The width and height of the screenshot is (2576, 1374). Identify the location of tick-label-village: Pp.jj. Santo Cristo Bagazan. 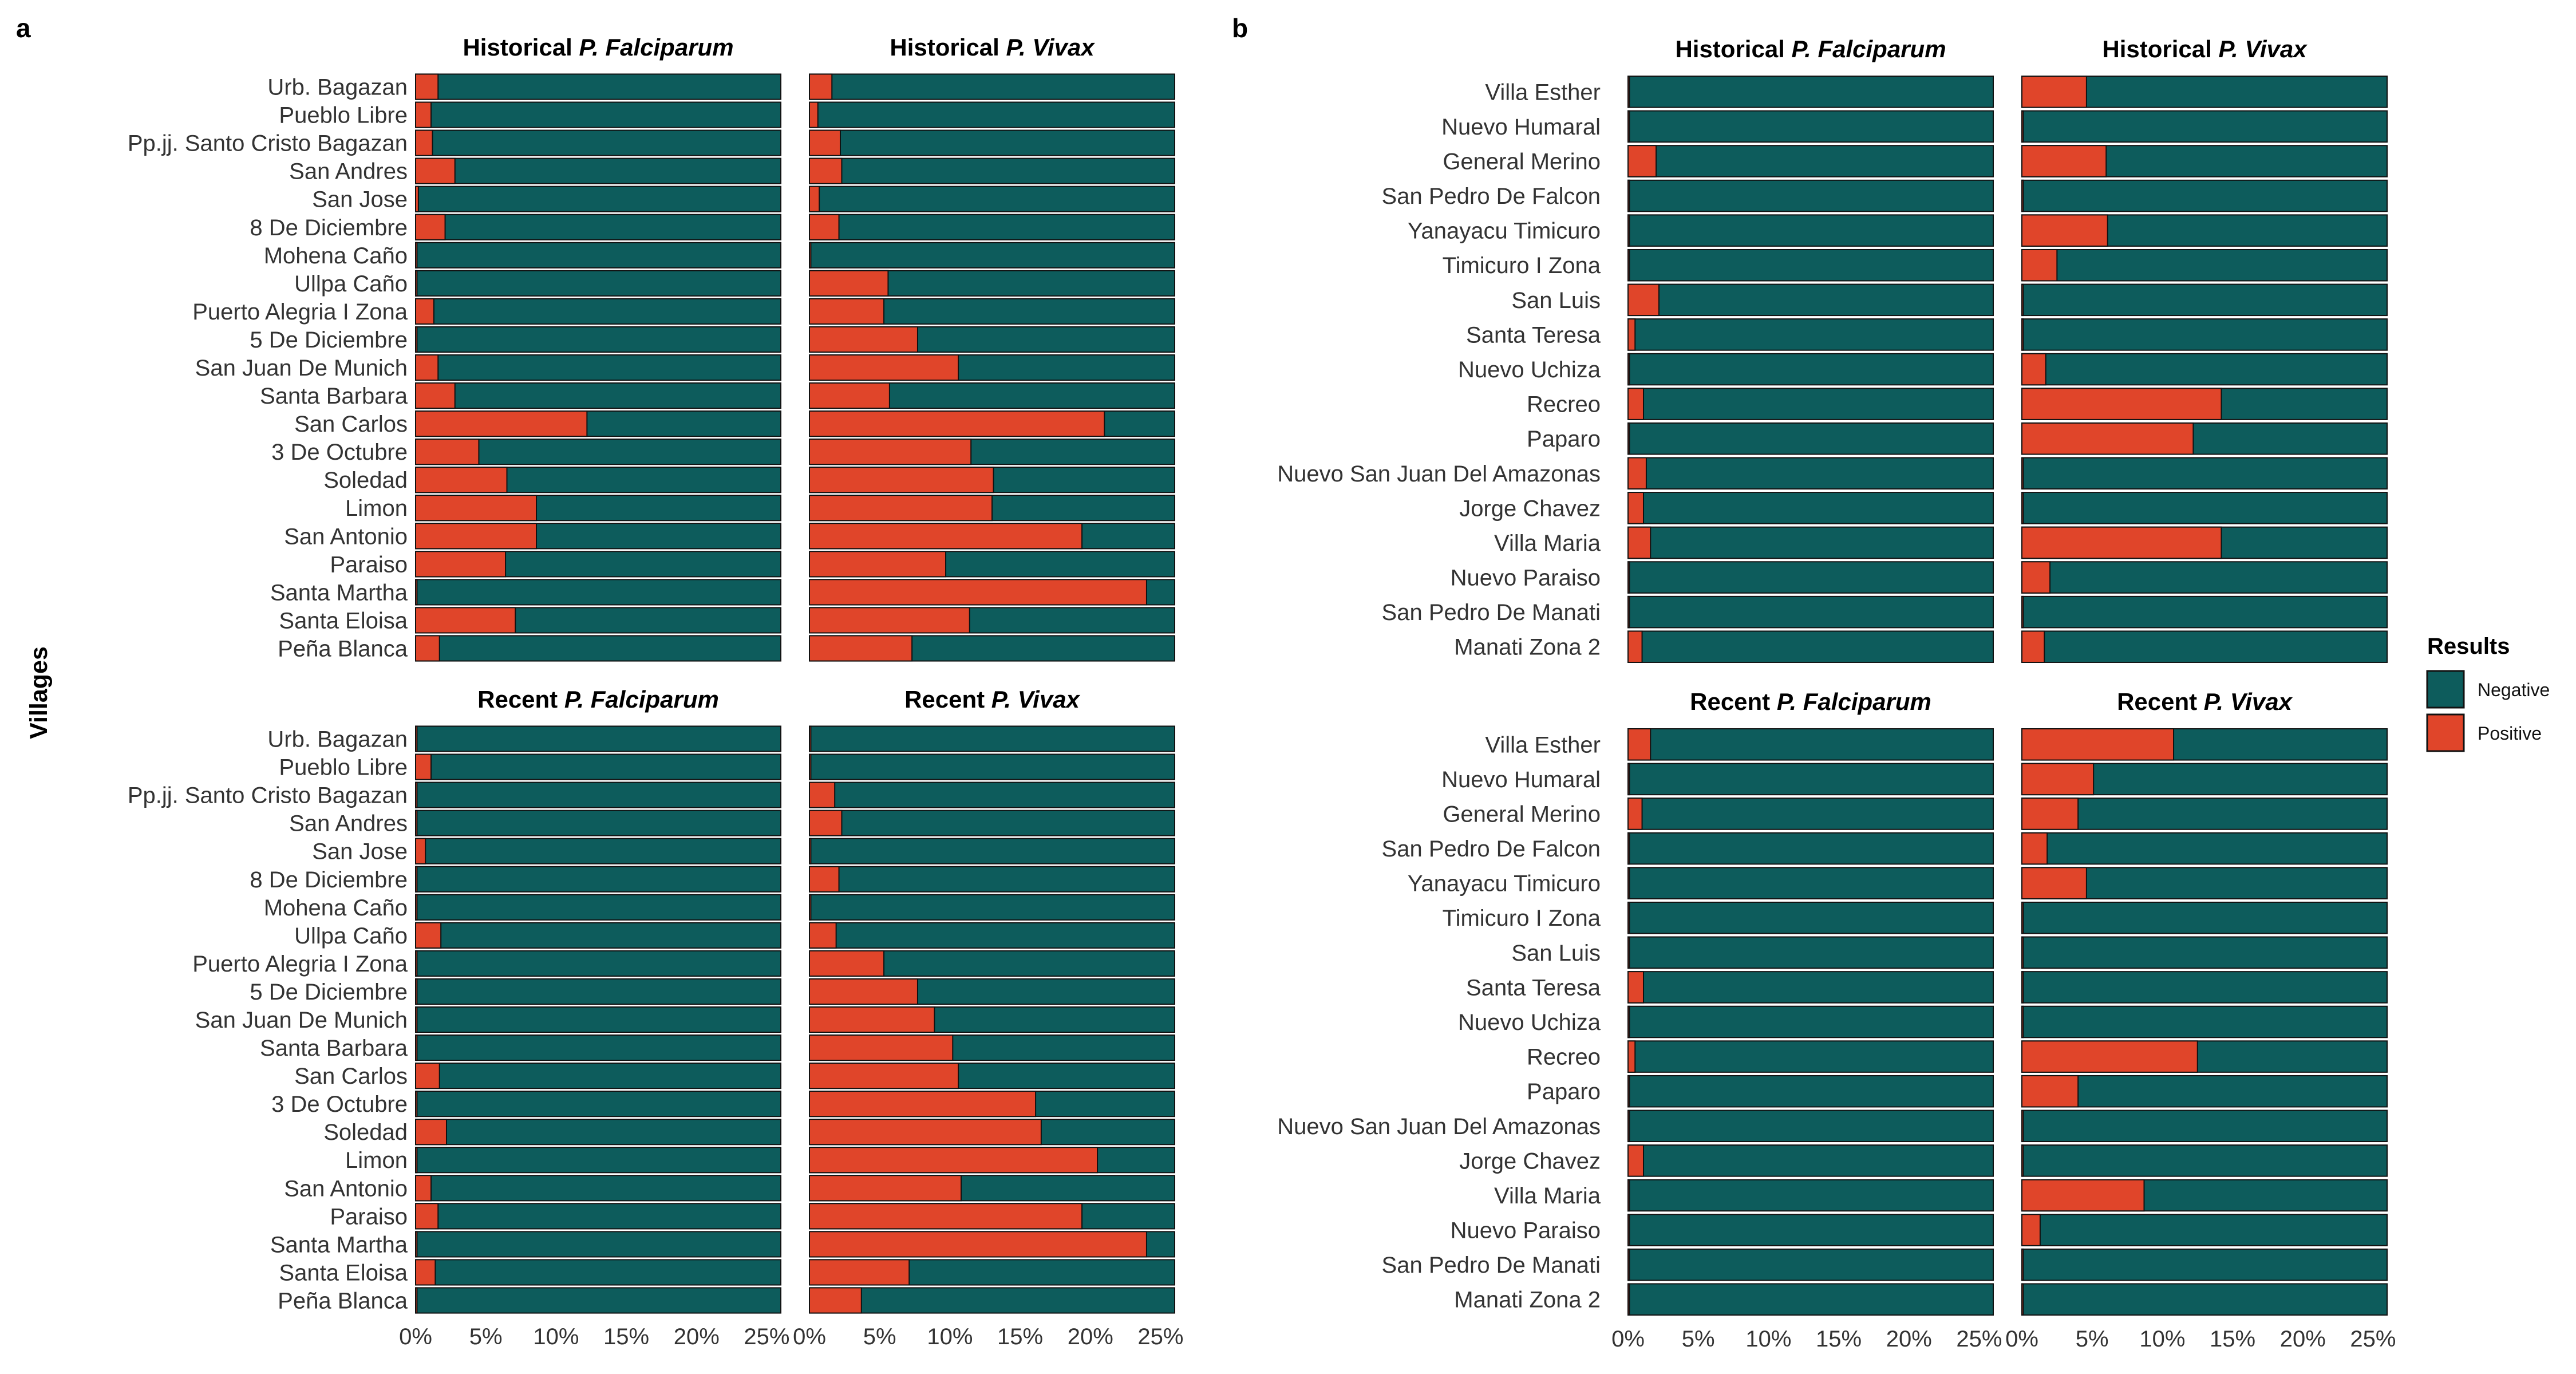
(268, 144).